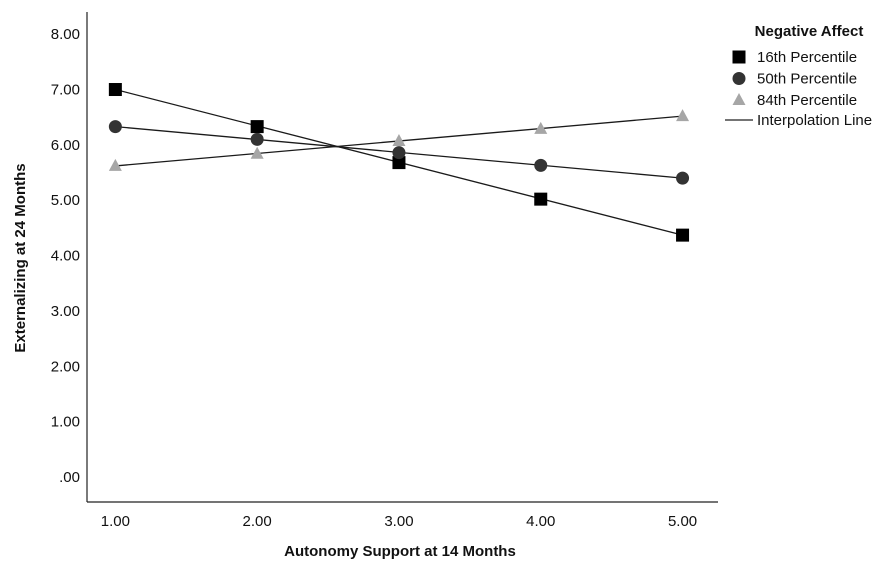  I want to click on y-tick-label: 7.00, so click(65, 90).